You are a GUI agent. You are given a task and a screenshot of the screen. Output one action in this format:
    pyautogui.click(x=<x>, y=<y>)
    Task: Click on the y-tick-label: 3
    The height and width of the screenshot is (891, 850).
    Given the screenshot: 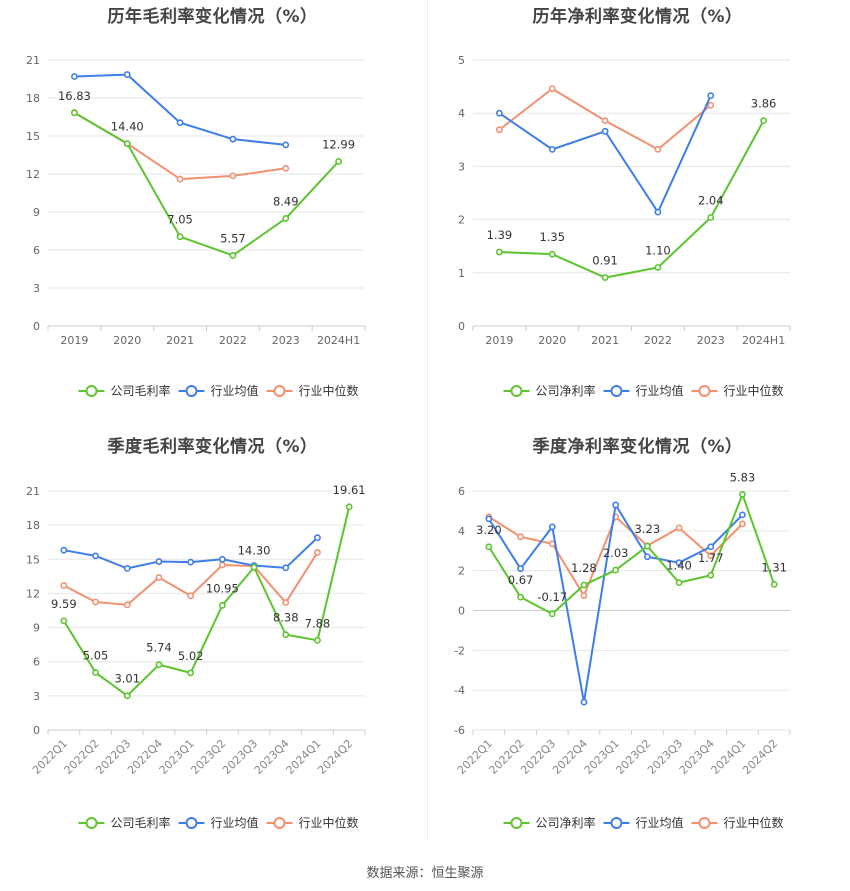 What is the action you would take?
    pyautogui.click(x=36, y=288)
    